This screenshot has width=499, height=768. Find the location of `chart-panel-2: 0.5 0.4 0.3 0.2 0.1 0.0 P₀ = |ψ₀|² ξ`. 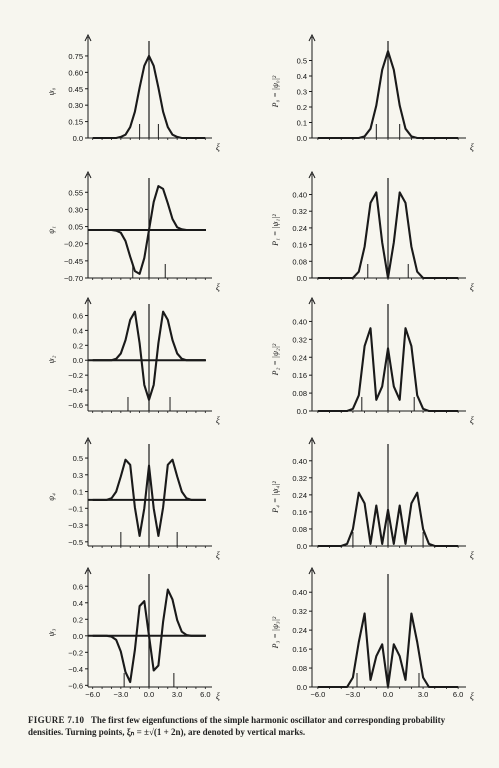

chart-panel-2: 0.5 0.4 0.3 0.2 0.1 0.0 P₀ = |ψ₀|² ξ is located at coordinates (372, 92).